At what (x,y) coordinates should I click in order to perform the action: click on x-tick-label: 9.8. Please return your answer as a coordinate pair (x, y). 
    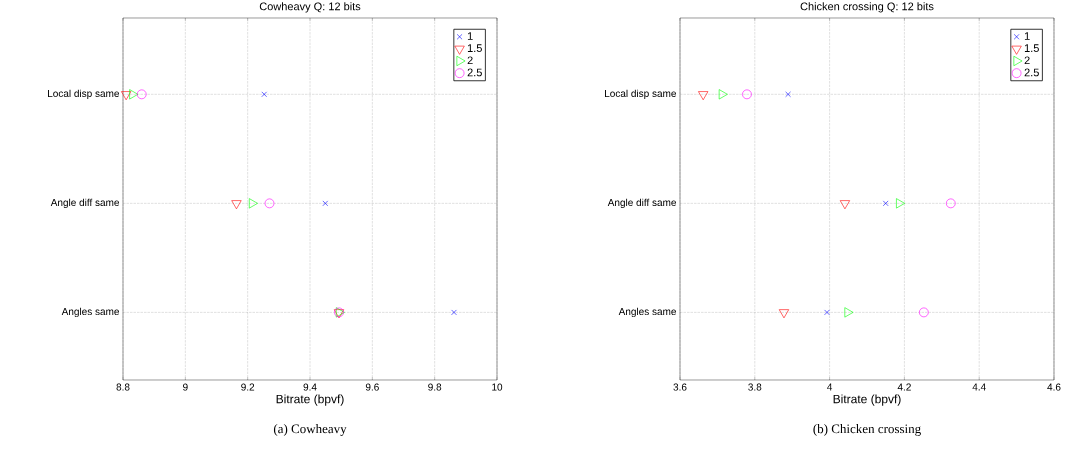
    Looking at the image, I should click on (435, 387).